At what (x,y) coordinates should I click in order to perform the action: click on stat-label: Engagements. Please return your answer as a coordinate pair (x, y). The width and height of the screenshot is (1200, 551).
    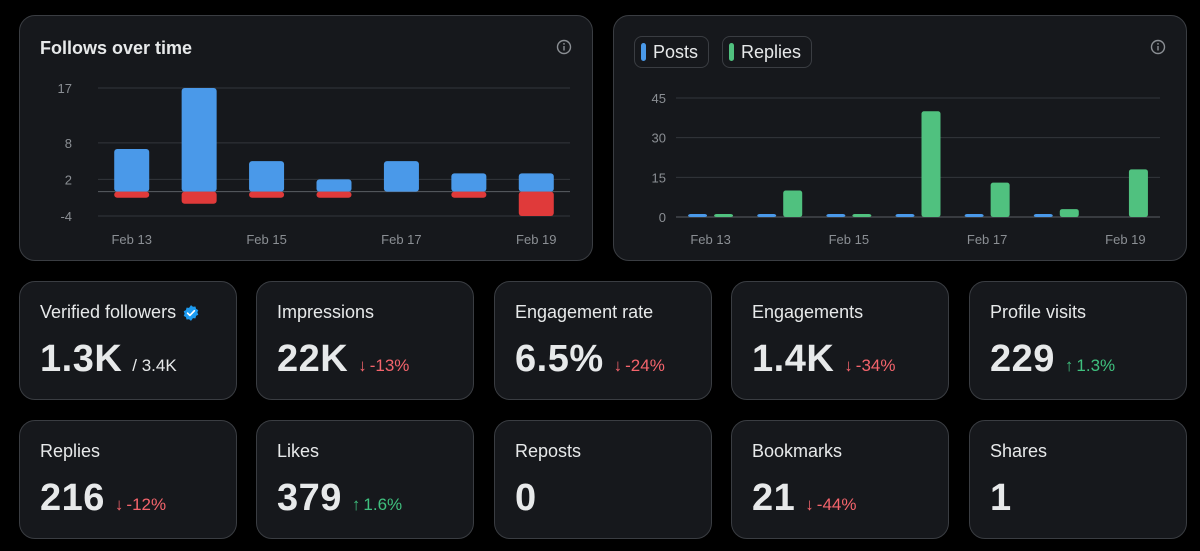
    Looking at the image, I should click on (807, 312).